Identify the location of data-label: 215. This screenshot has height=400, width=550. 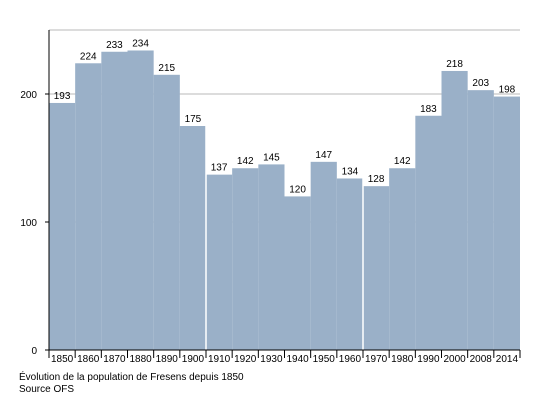
(166, 68).